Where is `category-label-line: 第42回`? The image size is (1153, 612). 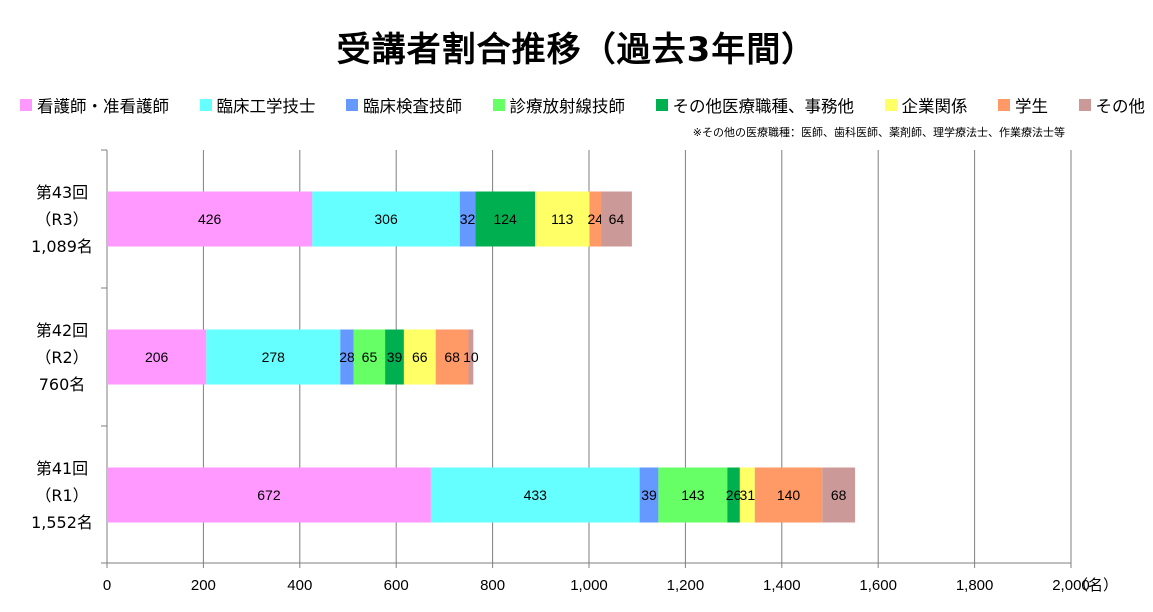
category-label-line: 第42回 is located at coordinates (62, 330).